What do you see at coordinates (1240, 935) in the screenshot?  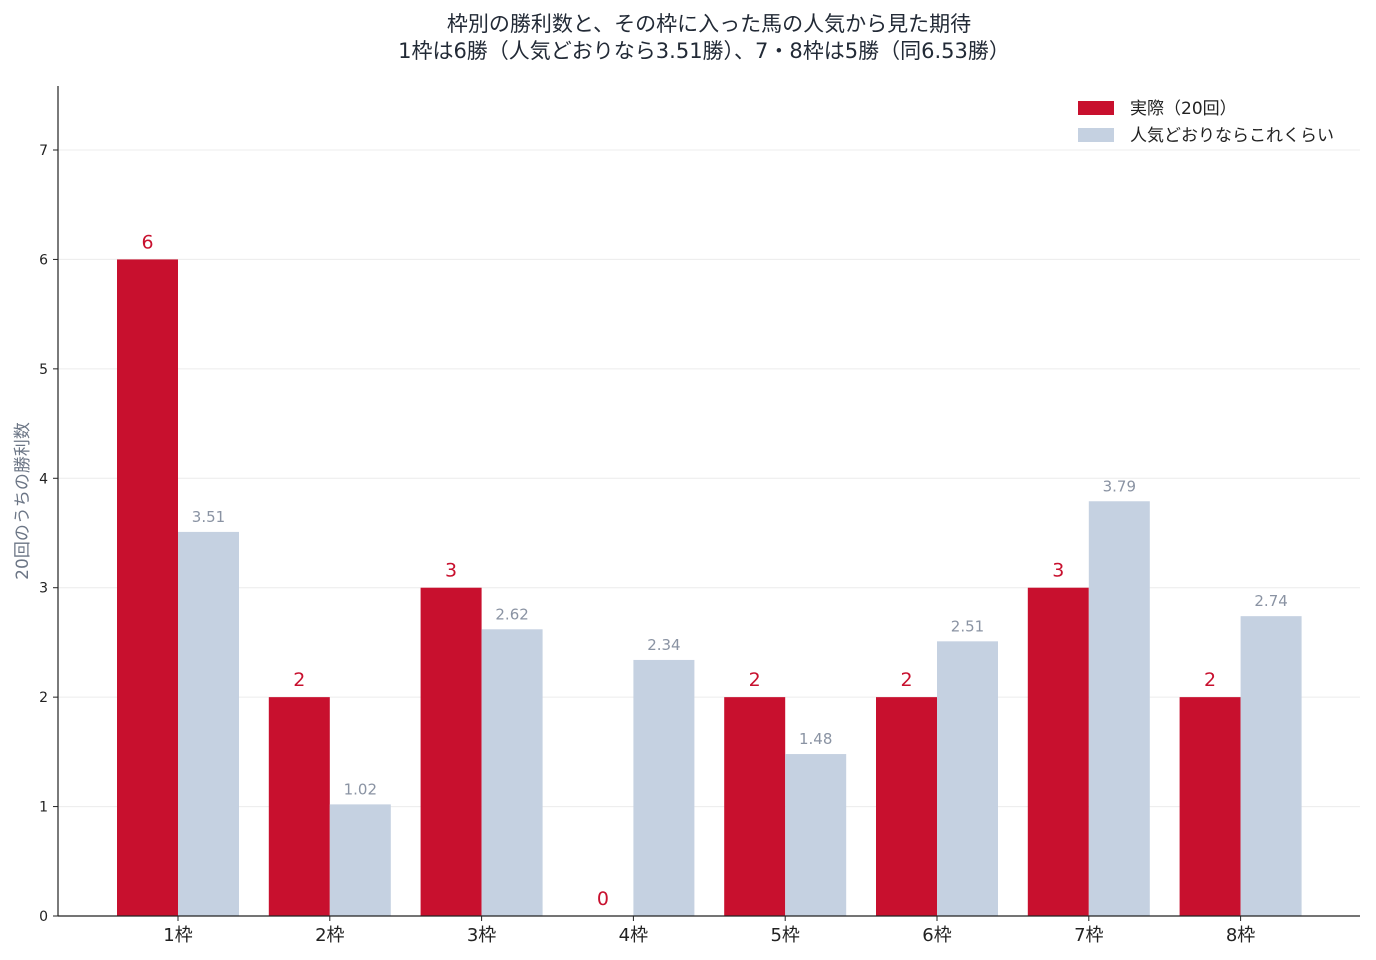 I see `x-tick-label: 8枠` at bounding box center [1240, 935].